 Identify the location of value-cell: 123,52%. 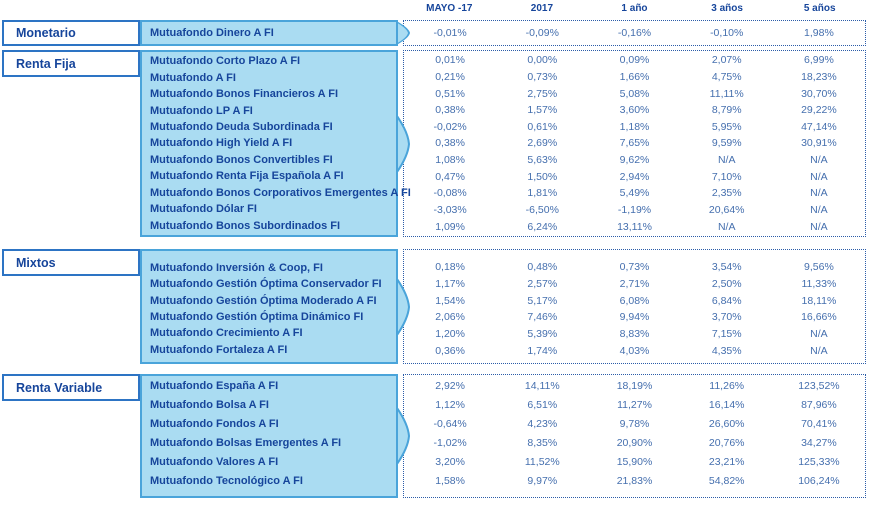
(819, 385).